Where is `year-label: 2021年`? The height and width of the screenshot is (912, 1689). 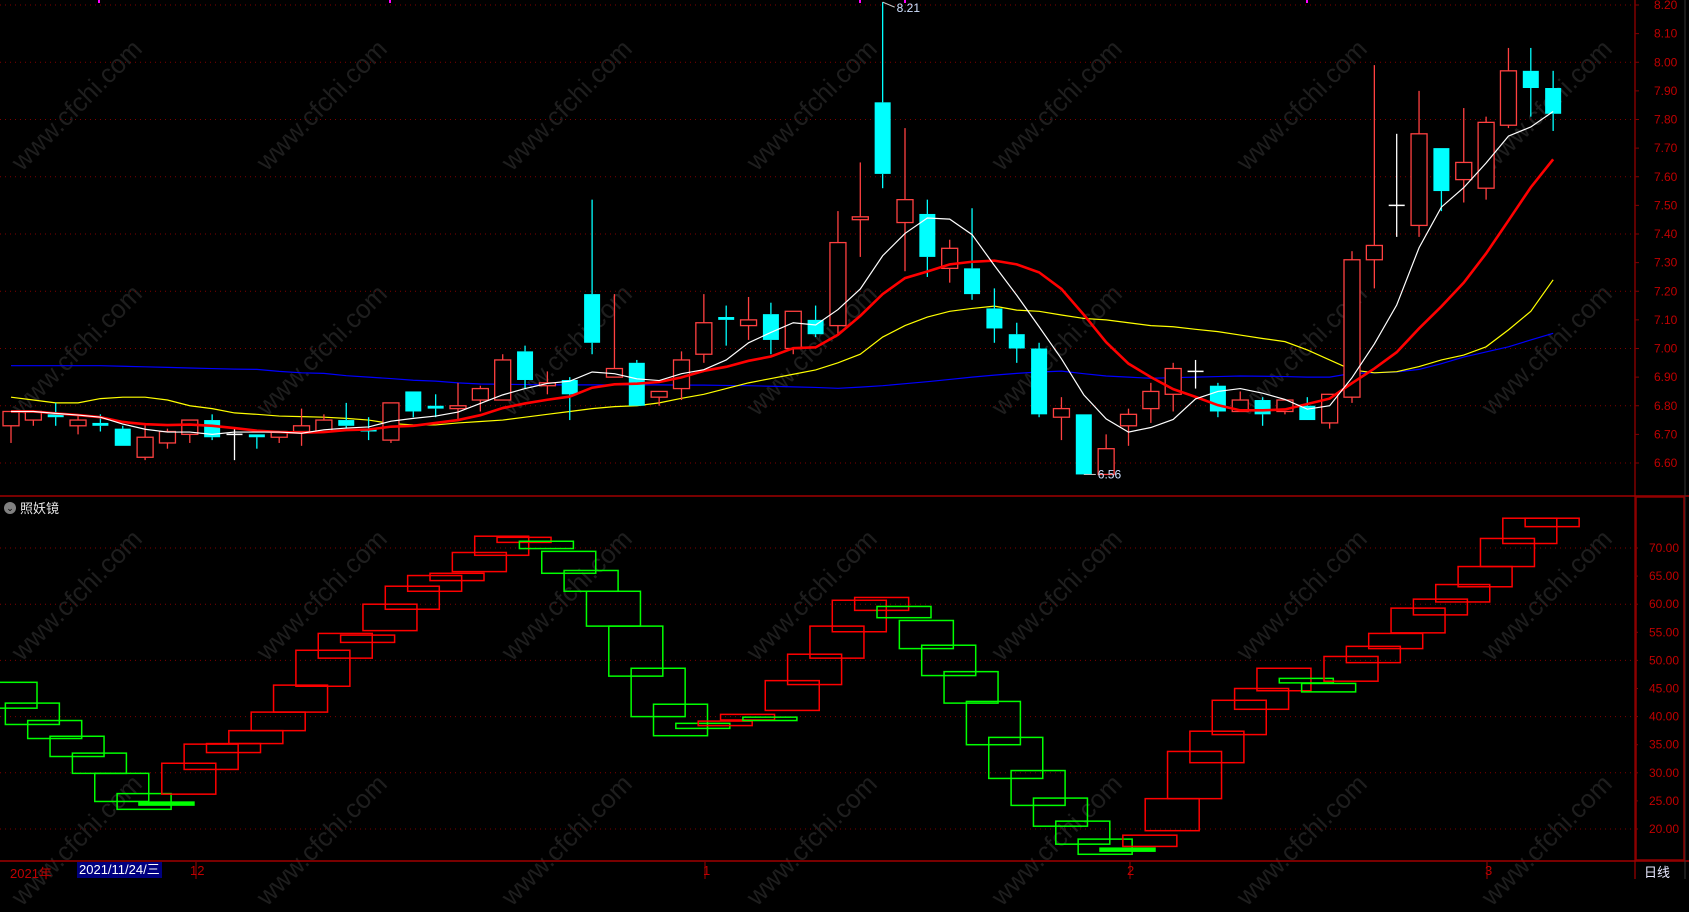 year-label: 2021年 is located at coordinates (31, 873).